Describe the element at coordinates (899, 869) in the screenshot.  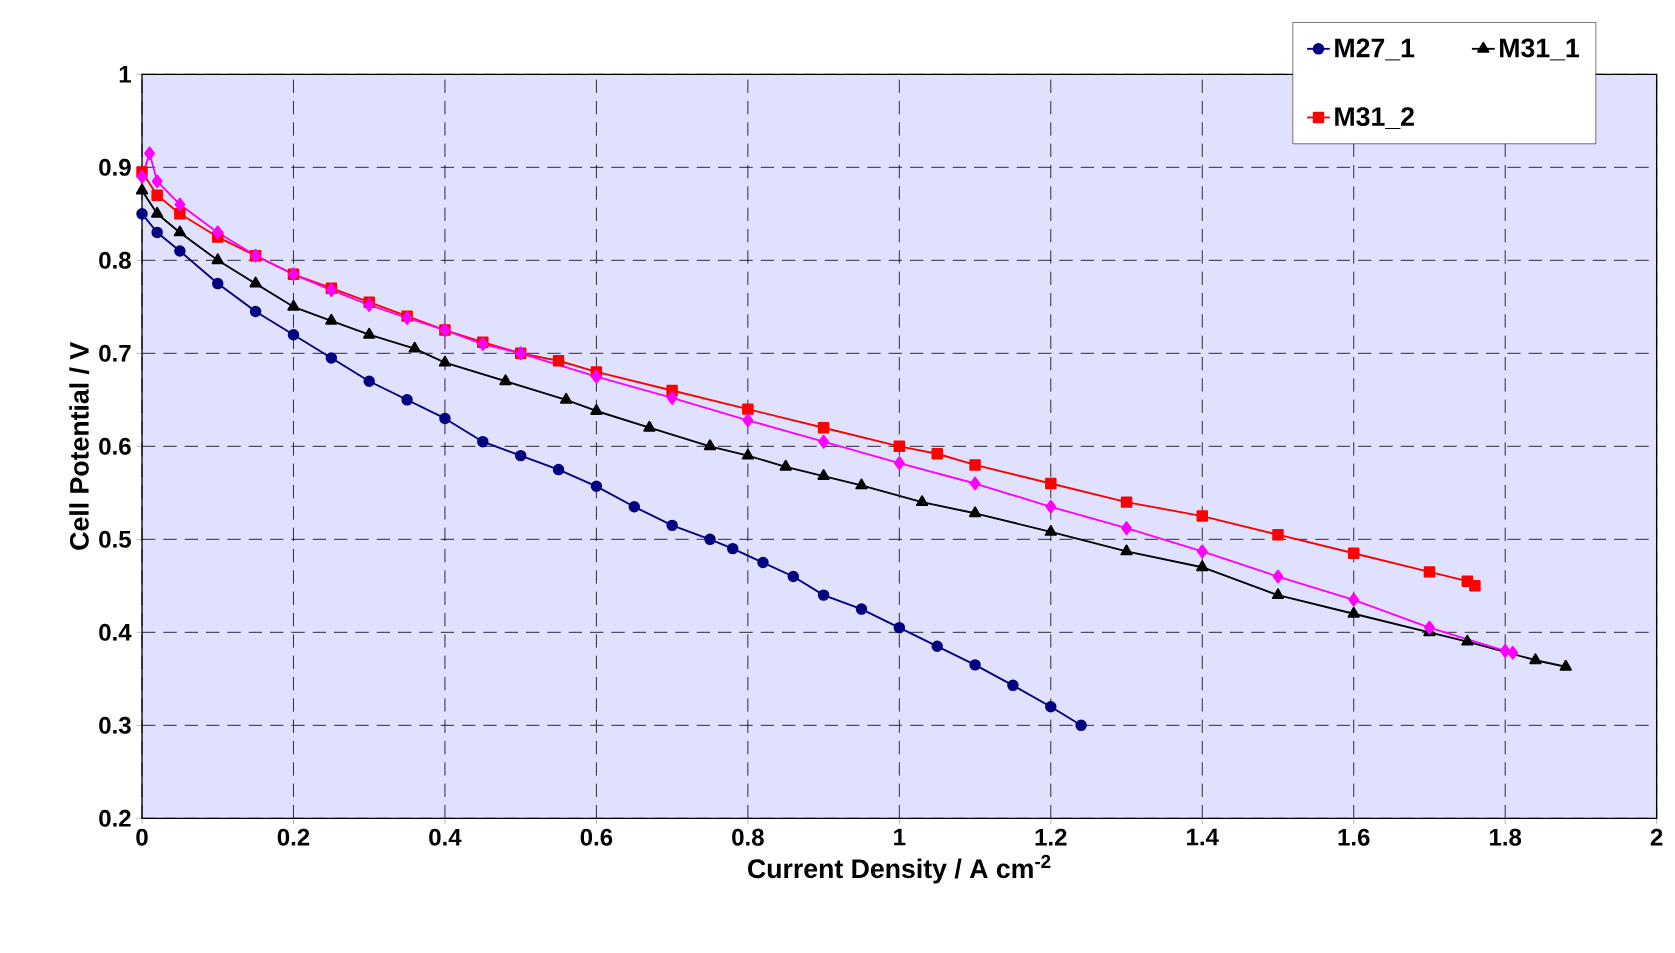
I see `x-axis-title: Current Density / A cm$^{-2}$` at that location.